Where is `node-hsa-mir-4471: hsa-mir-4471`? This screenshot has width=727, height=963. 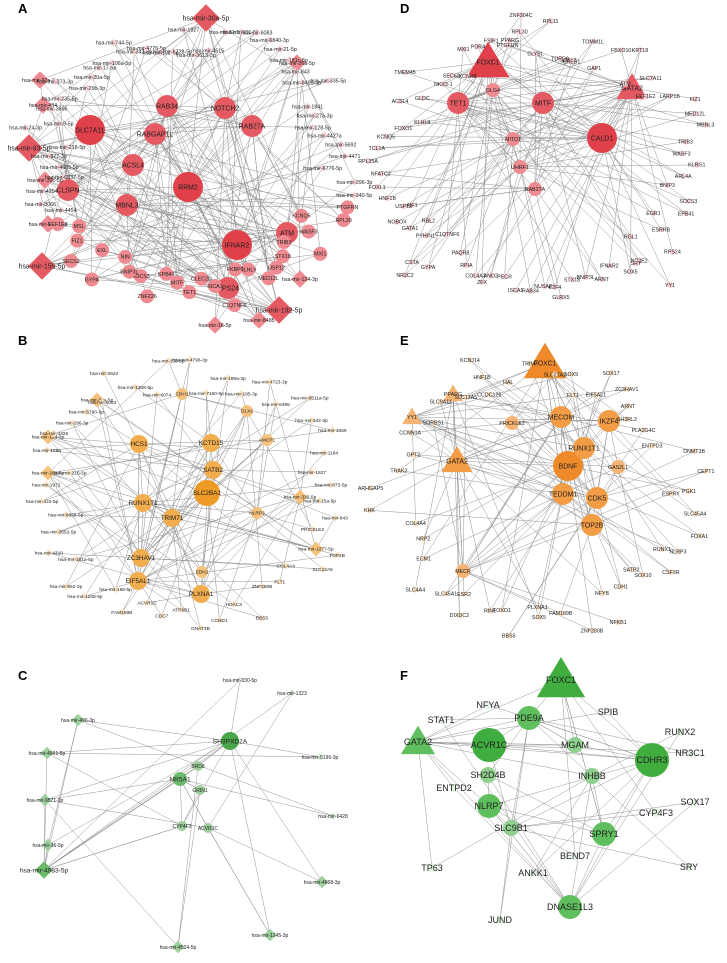 node-hsa-mir-4471: hsa-mir-4471 is located at coordinates (344, 156).